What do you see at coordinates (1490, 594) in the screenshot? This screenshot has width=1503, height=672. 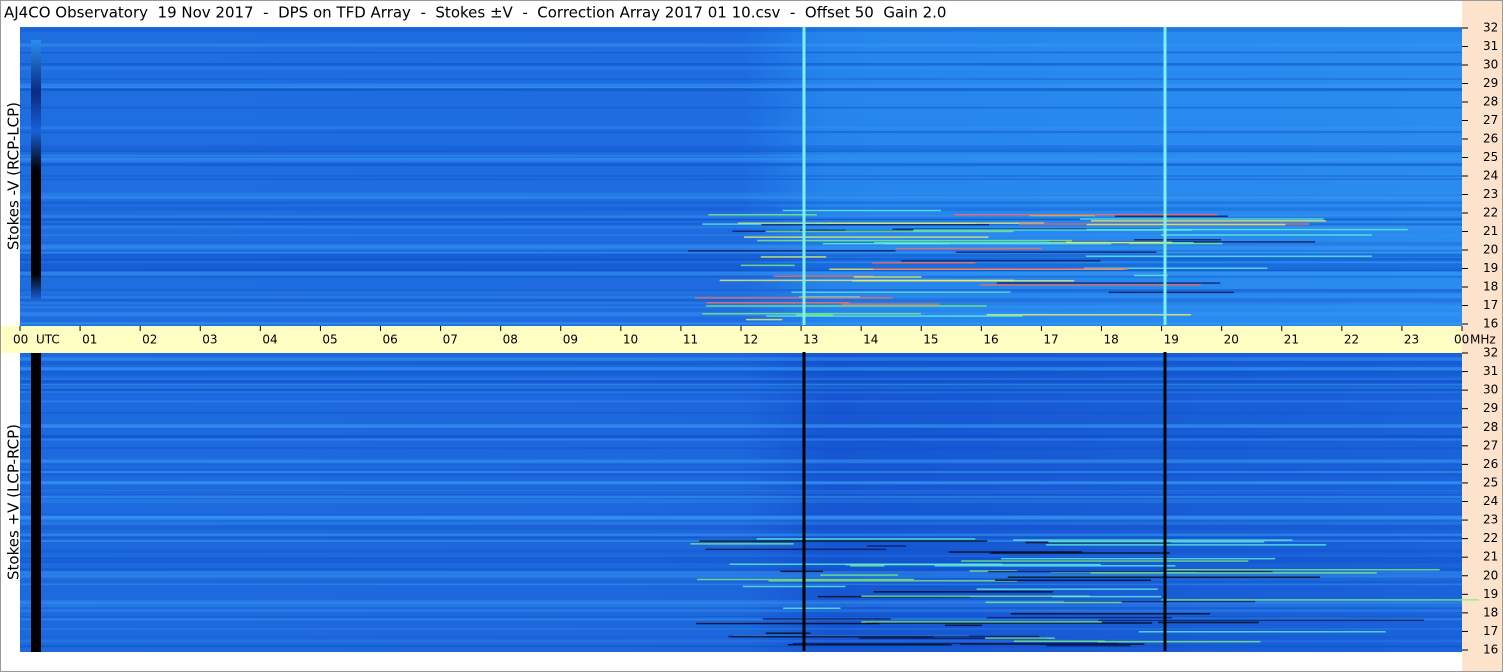 I see `y-tick-label: 19` at bounding box center [1490, 594].